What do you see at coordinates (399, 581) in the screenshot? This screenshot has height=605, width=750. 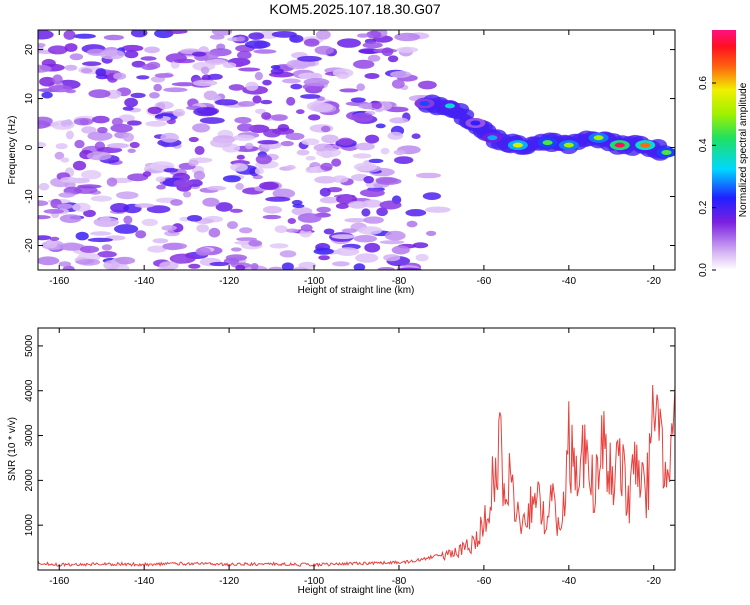 I see `snr-x-tick-label: -80` at bounding box center [399, 581].